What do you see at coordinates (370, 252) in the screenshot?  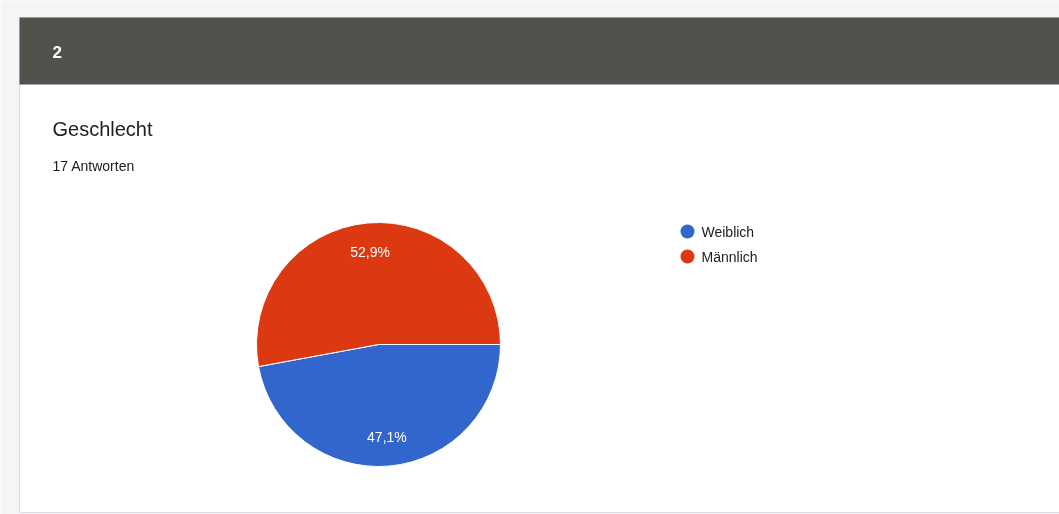 I see `data-label: 52,9%` at bounding box center [370, 252].